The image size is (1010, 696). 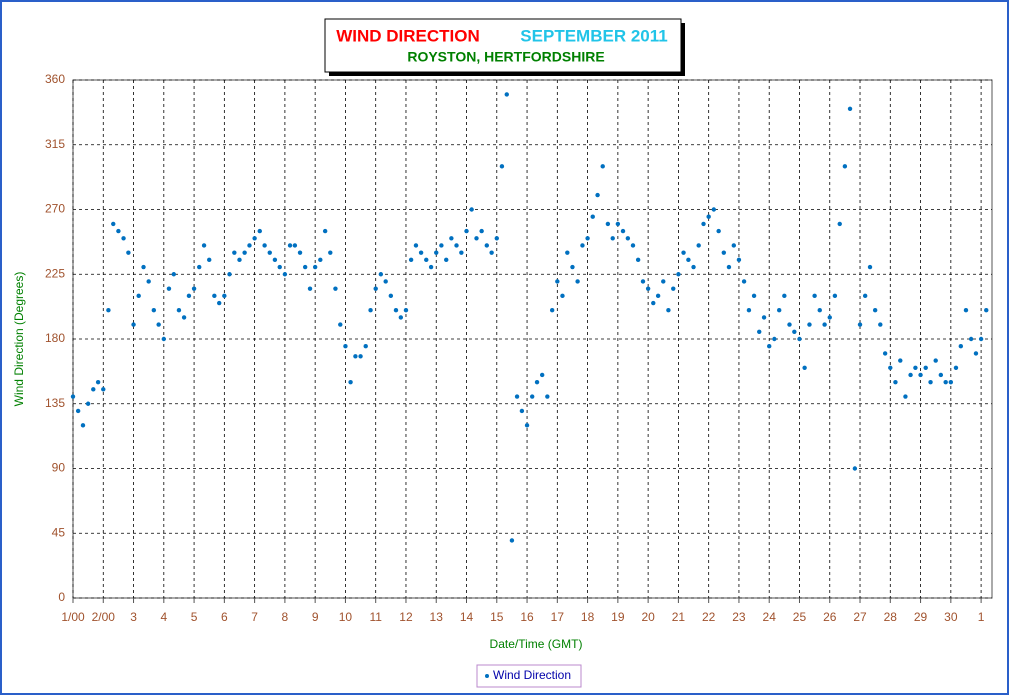 I want to click on legend-marker, so click(x=487, y=676).